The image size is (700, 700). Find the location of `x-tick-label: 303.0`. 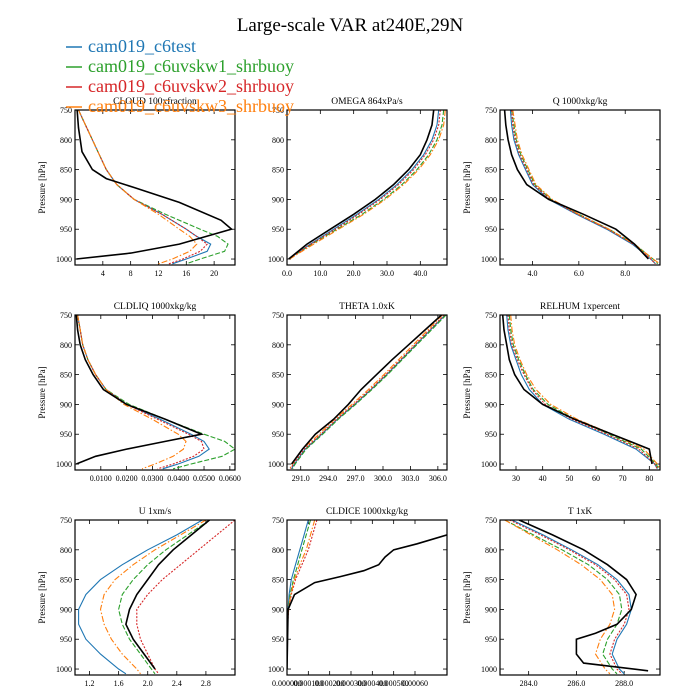

x-tick-label: 303.0 is located at coordinates (410, 478).